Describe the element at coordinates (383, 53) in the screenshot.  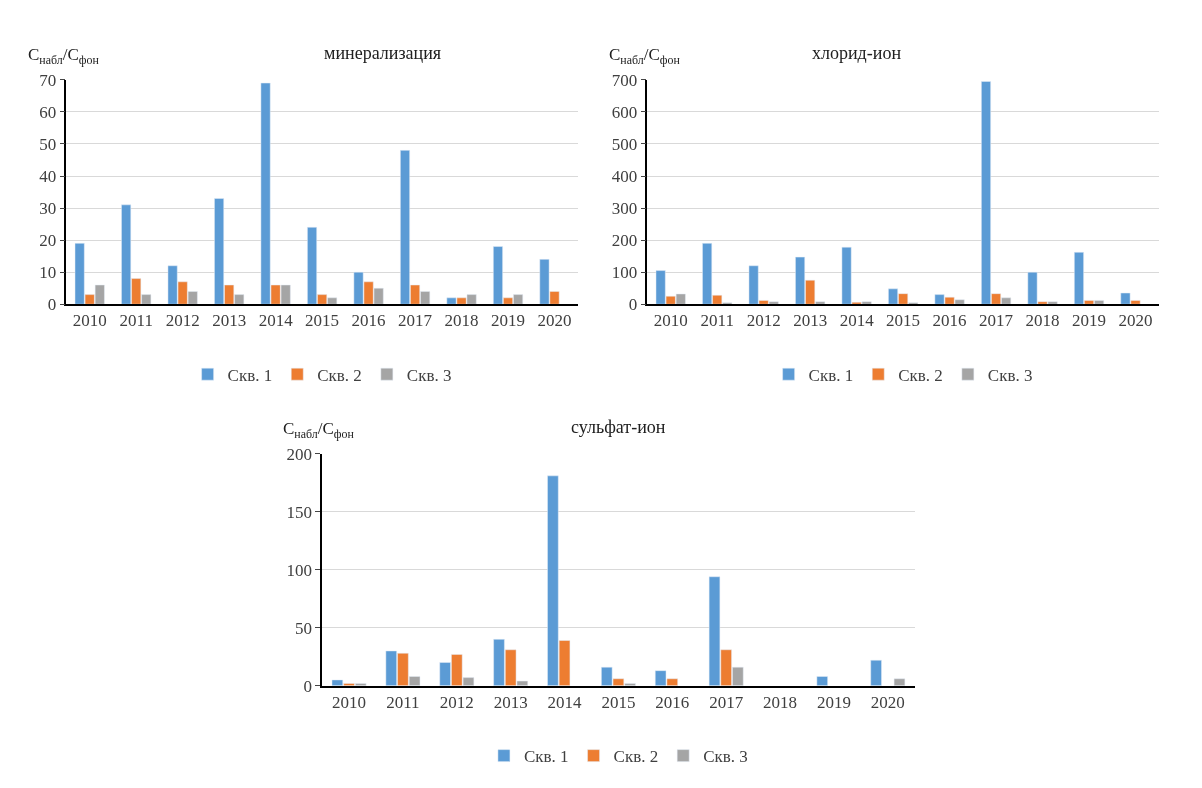
I see `chart-title: минерализация` at that location.